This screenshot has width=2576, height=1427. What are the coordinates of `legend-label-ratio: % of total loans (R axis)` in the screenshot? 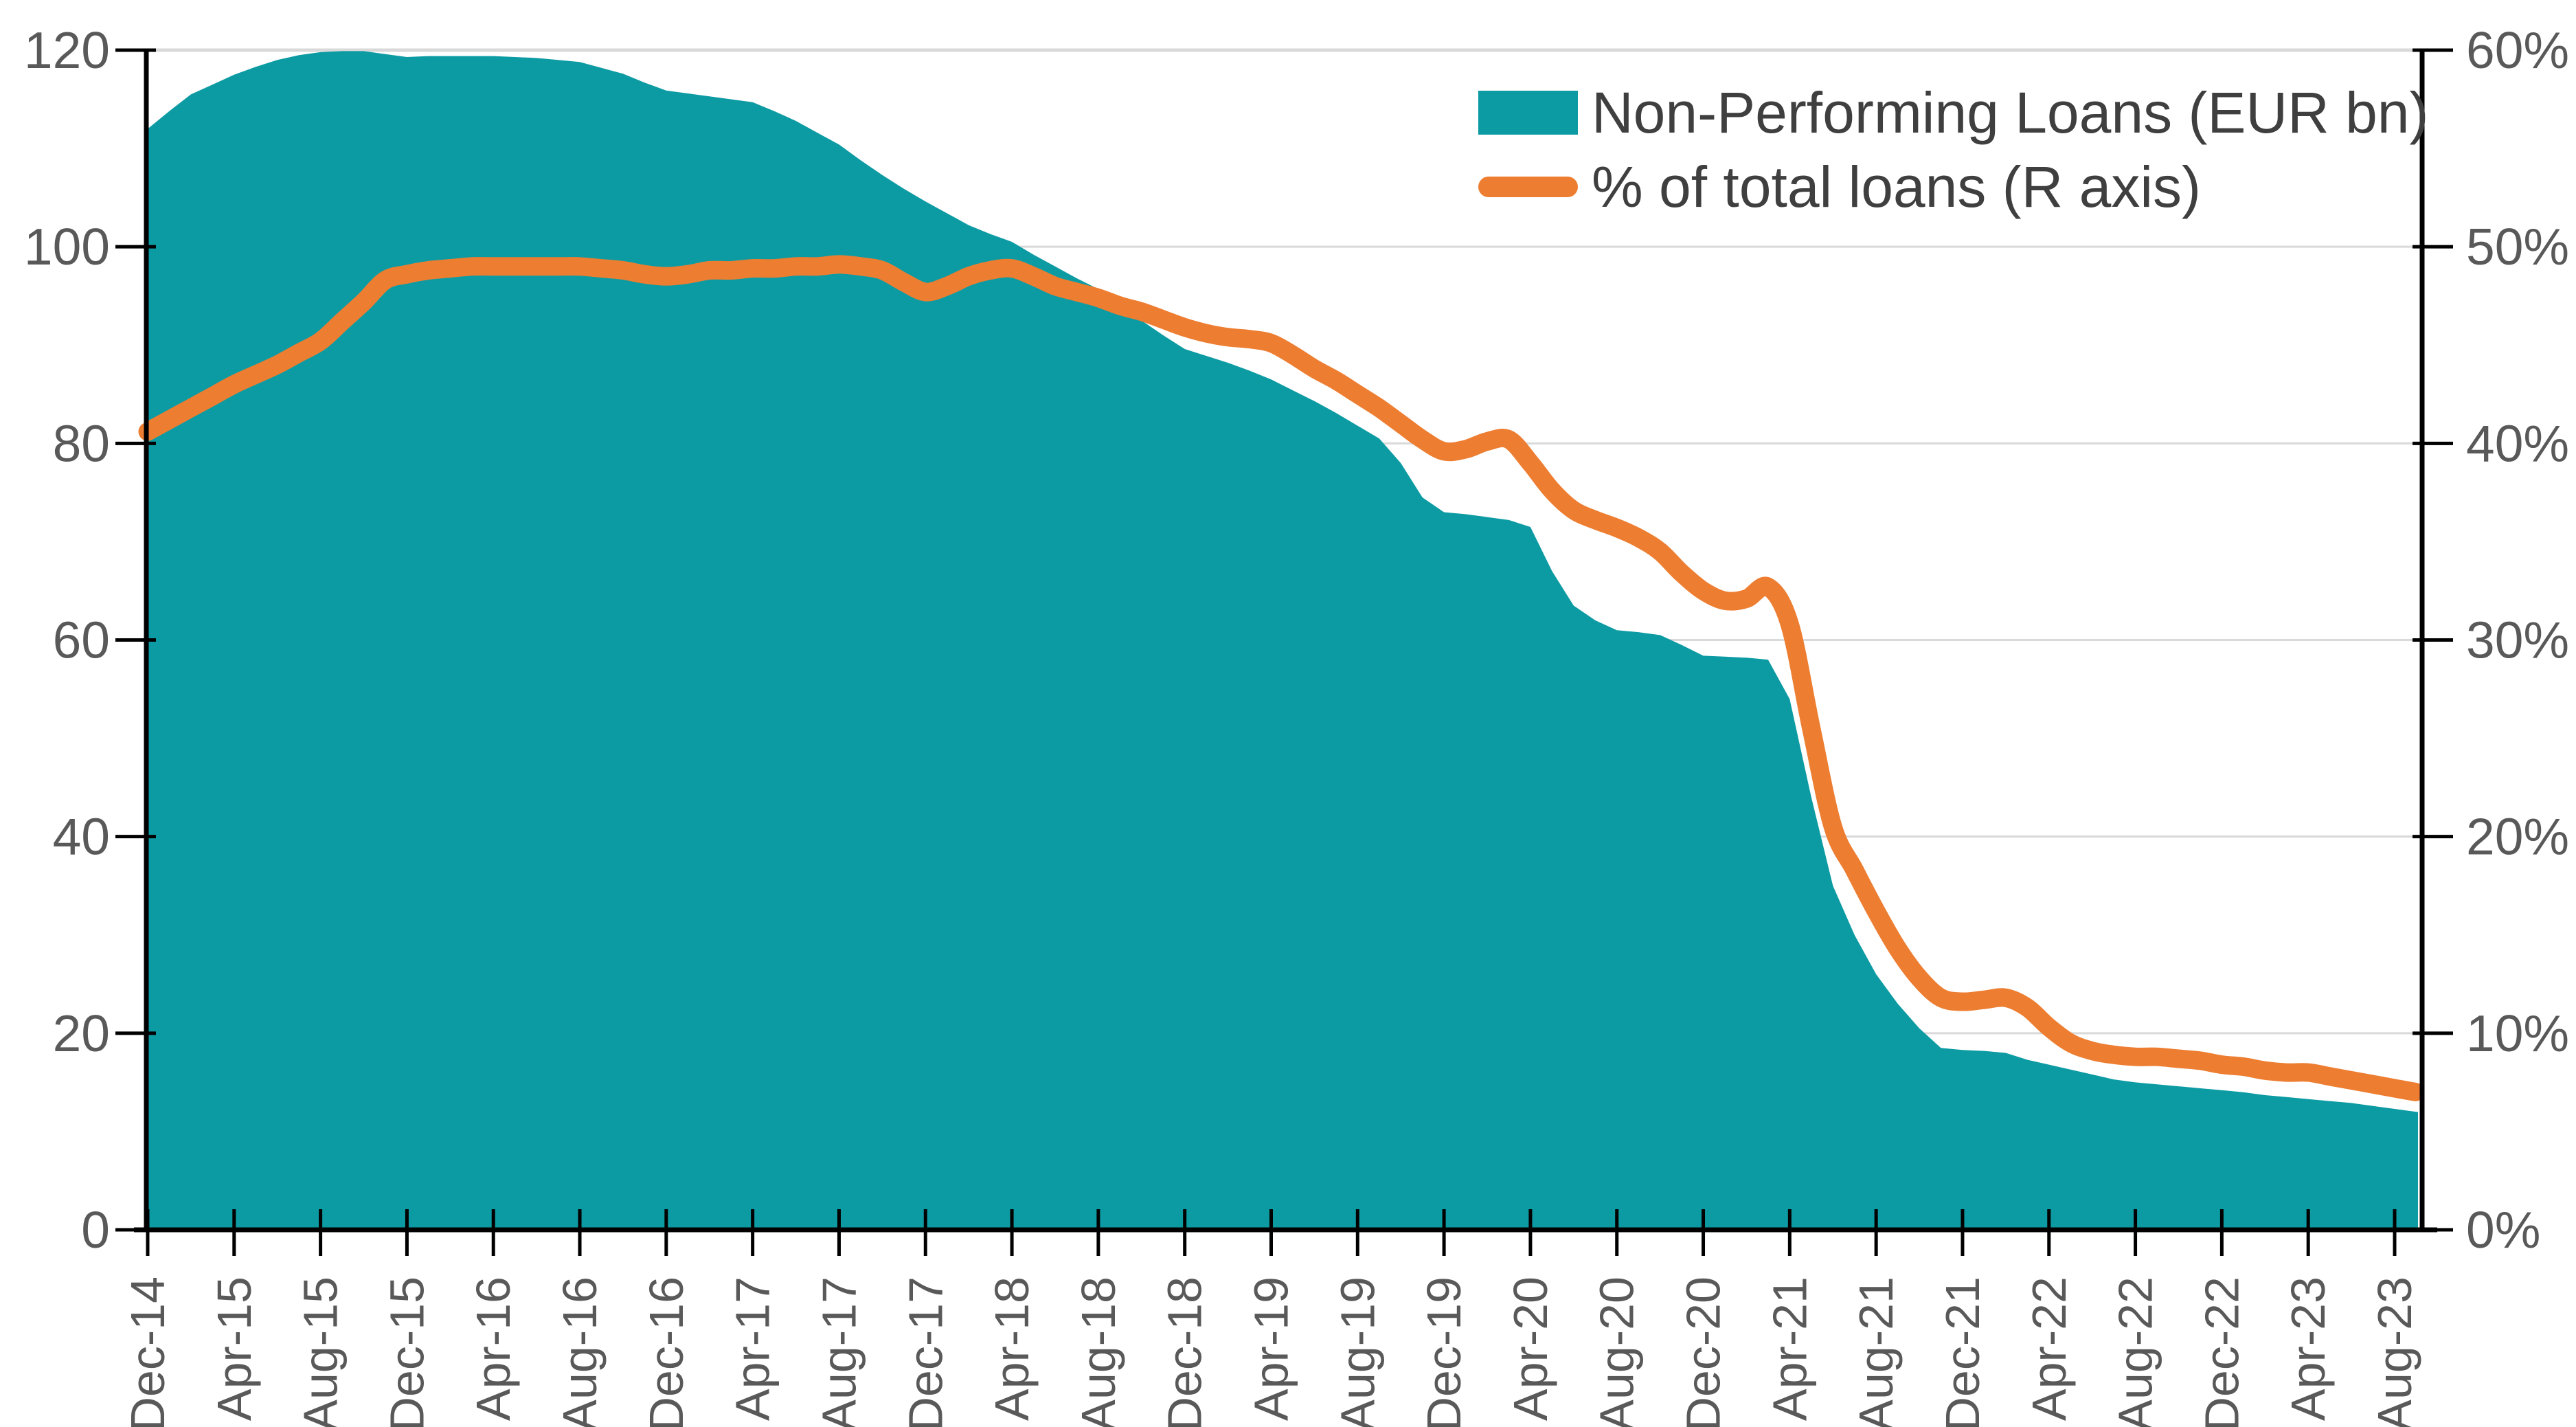 It's located at (1897, 187).